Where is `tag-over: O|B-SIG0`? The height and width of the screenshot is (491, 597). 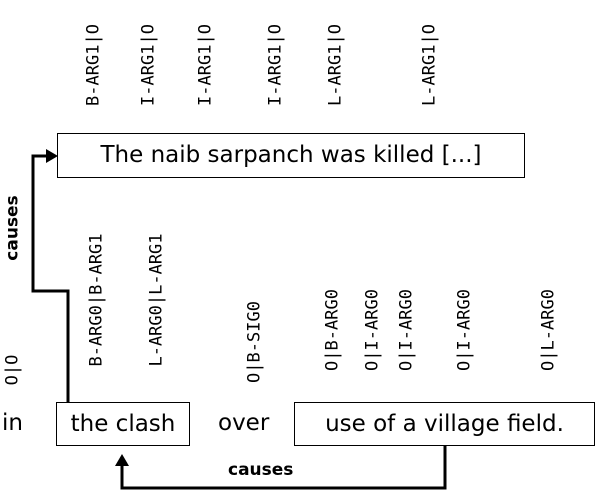
tag-over: O|B-SIG0 is located at coordinates (254, 342).